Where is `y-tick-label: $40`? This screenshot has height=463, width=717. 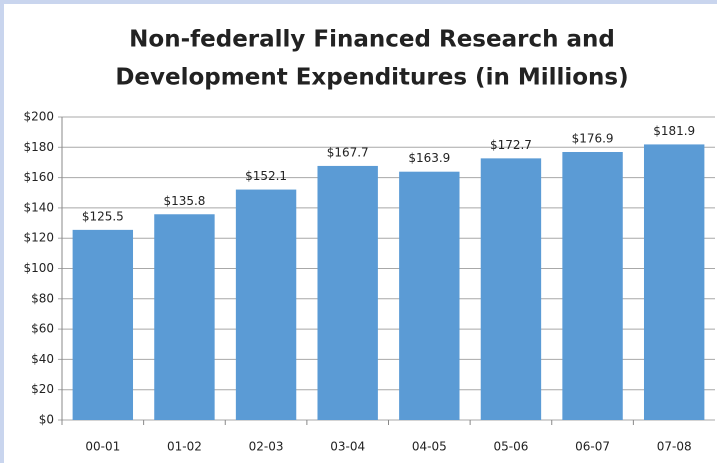 y-tick-label: $40 is located at coordinates (42, 359).